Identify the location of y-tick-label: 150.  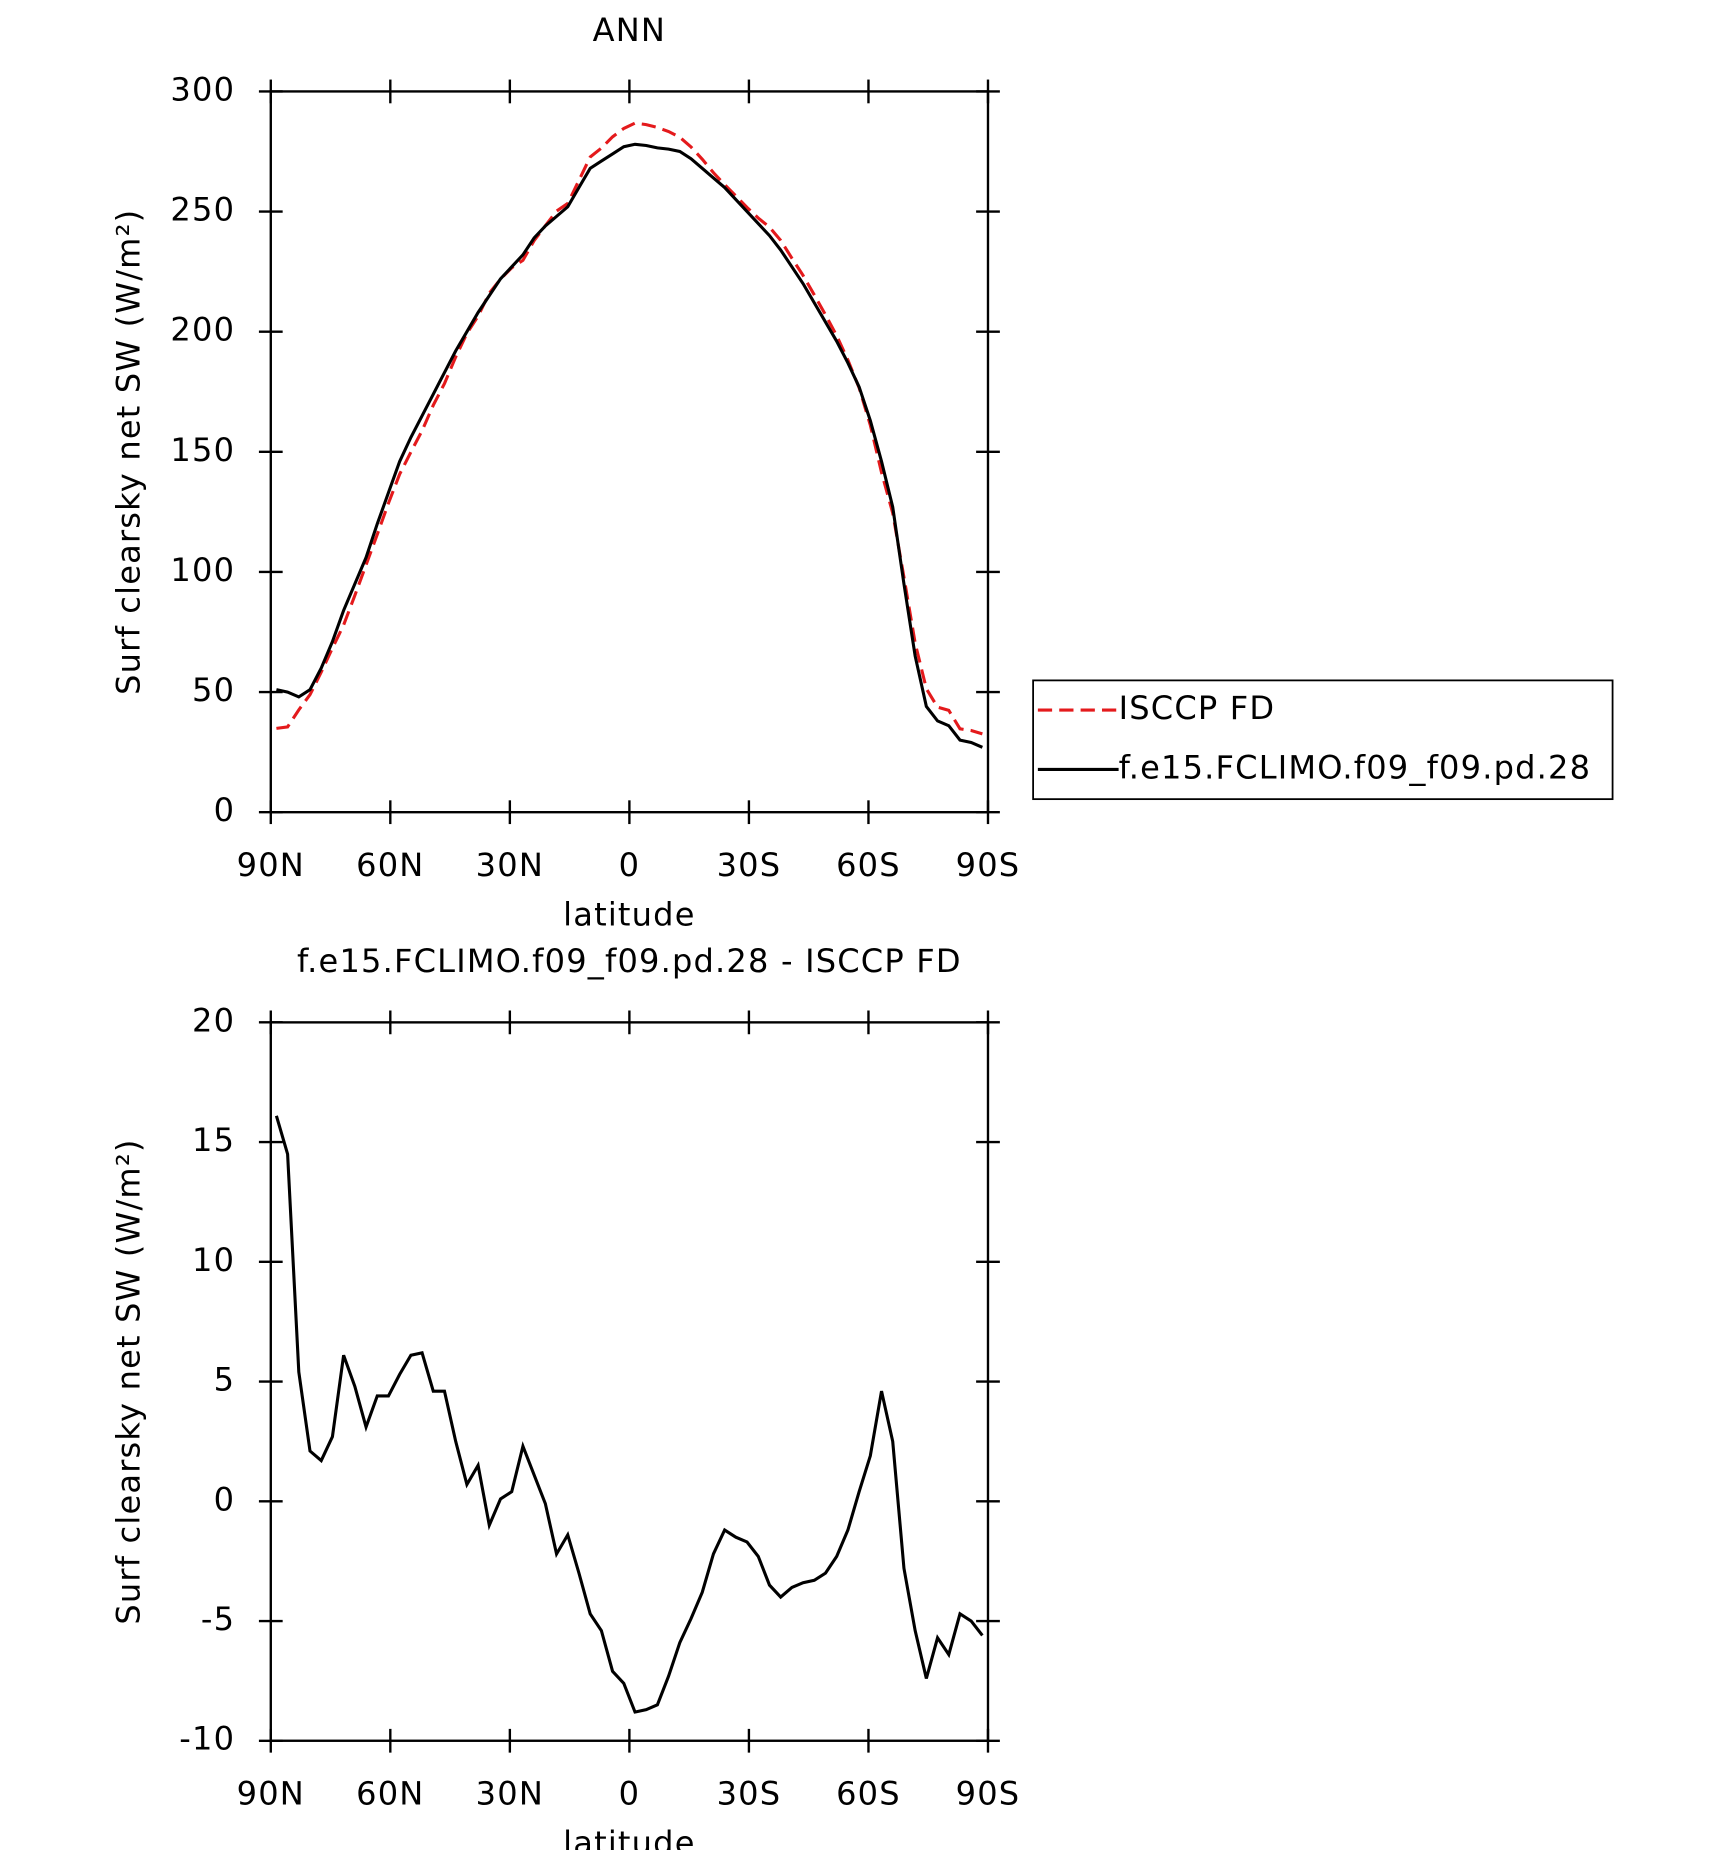
(202, 450).